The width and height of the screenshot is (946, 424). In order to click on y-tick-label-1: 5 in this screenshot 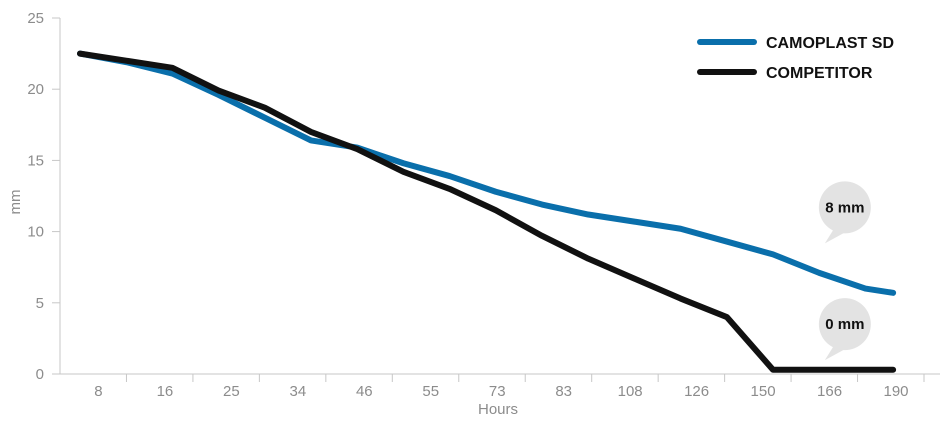, I will do `click(40, 303)`.